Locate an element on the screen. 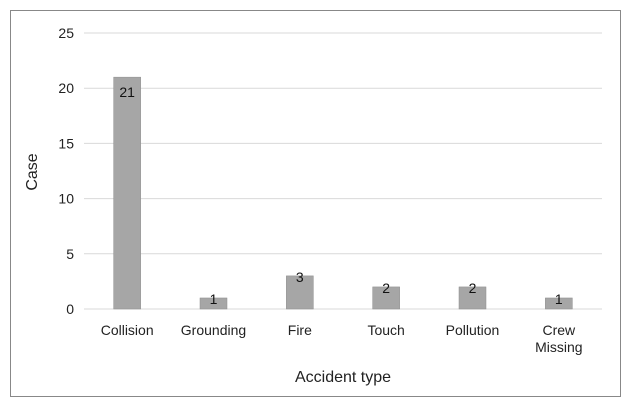 This screenshot has width=633, height=409. x-tick-label: Fire is located at coordinates (300, 330).